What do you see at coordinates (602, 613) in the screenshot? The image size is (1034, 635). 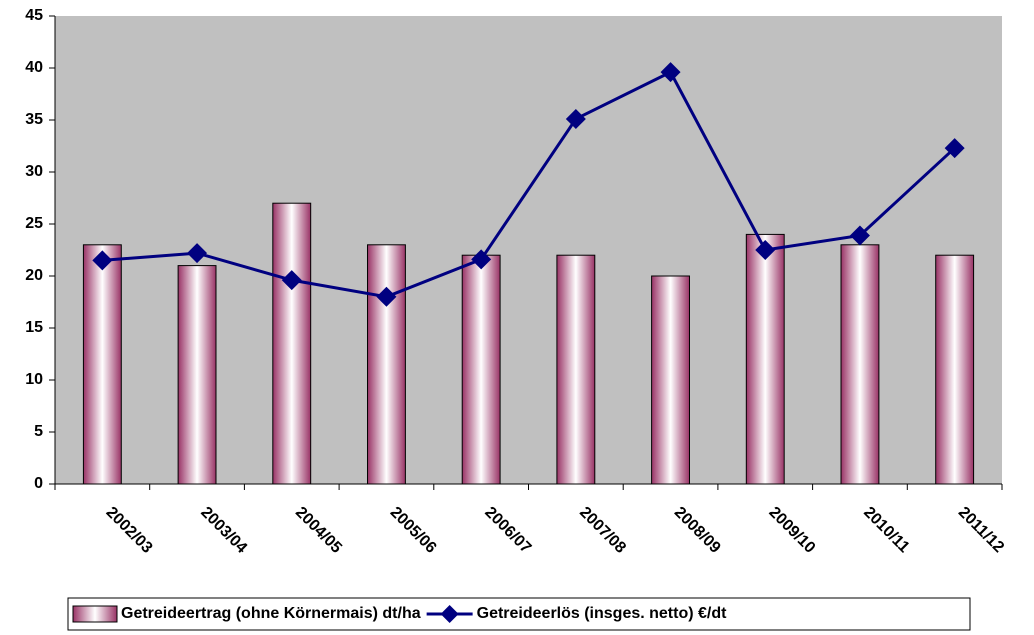 I see `legend-label: Getreideerlös (insges. netto) €/dt` at bounding box center [602, 613].